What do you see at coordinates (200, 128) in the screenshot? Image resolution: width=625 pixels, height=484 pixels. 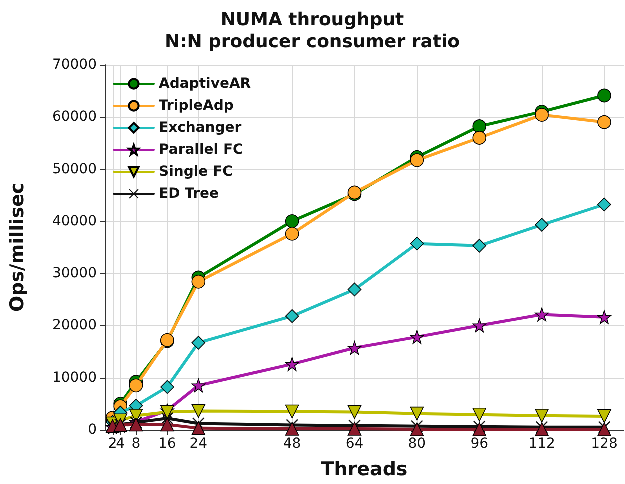 I see `legend-label: Exchanger` at bounding box center [200, 128].